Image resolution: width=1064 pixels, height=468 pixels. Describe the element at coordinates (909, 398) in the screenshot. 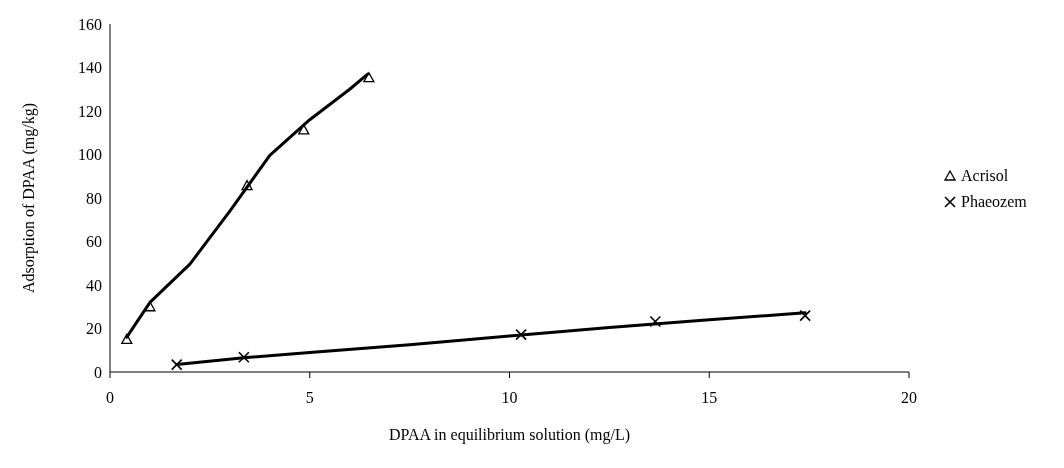

I see `x-tick-label: 20` at that location.